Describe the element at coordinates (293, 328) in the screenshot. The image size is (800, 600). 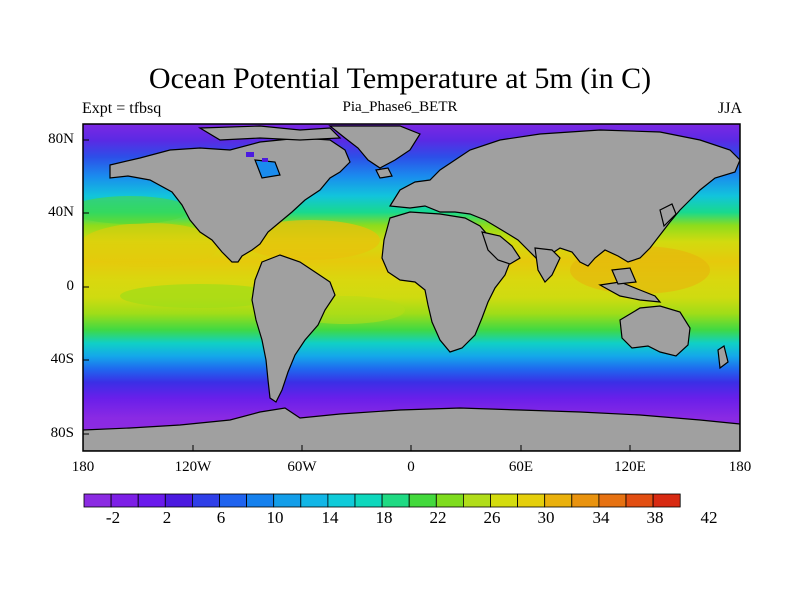
I see `south-america-land` at that location.